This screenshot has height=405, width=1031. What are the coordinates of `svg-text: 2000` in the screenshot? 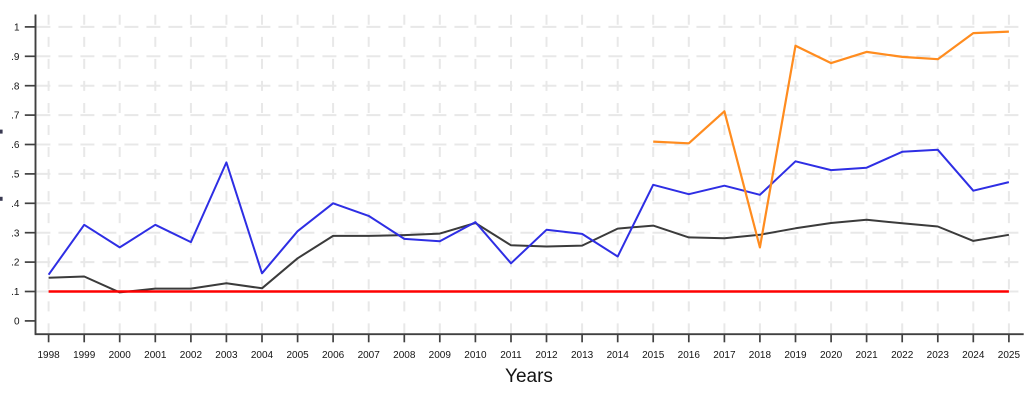 It's located at (120, 355).